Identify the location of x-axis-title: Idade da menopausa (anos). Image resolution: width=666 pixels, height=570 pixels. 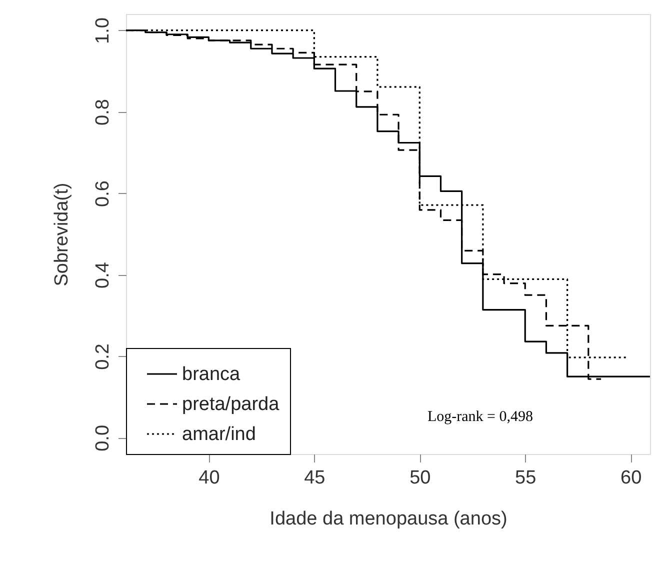
(389, 519).